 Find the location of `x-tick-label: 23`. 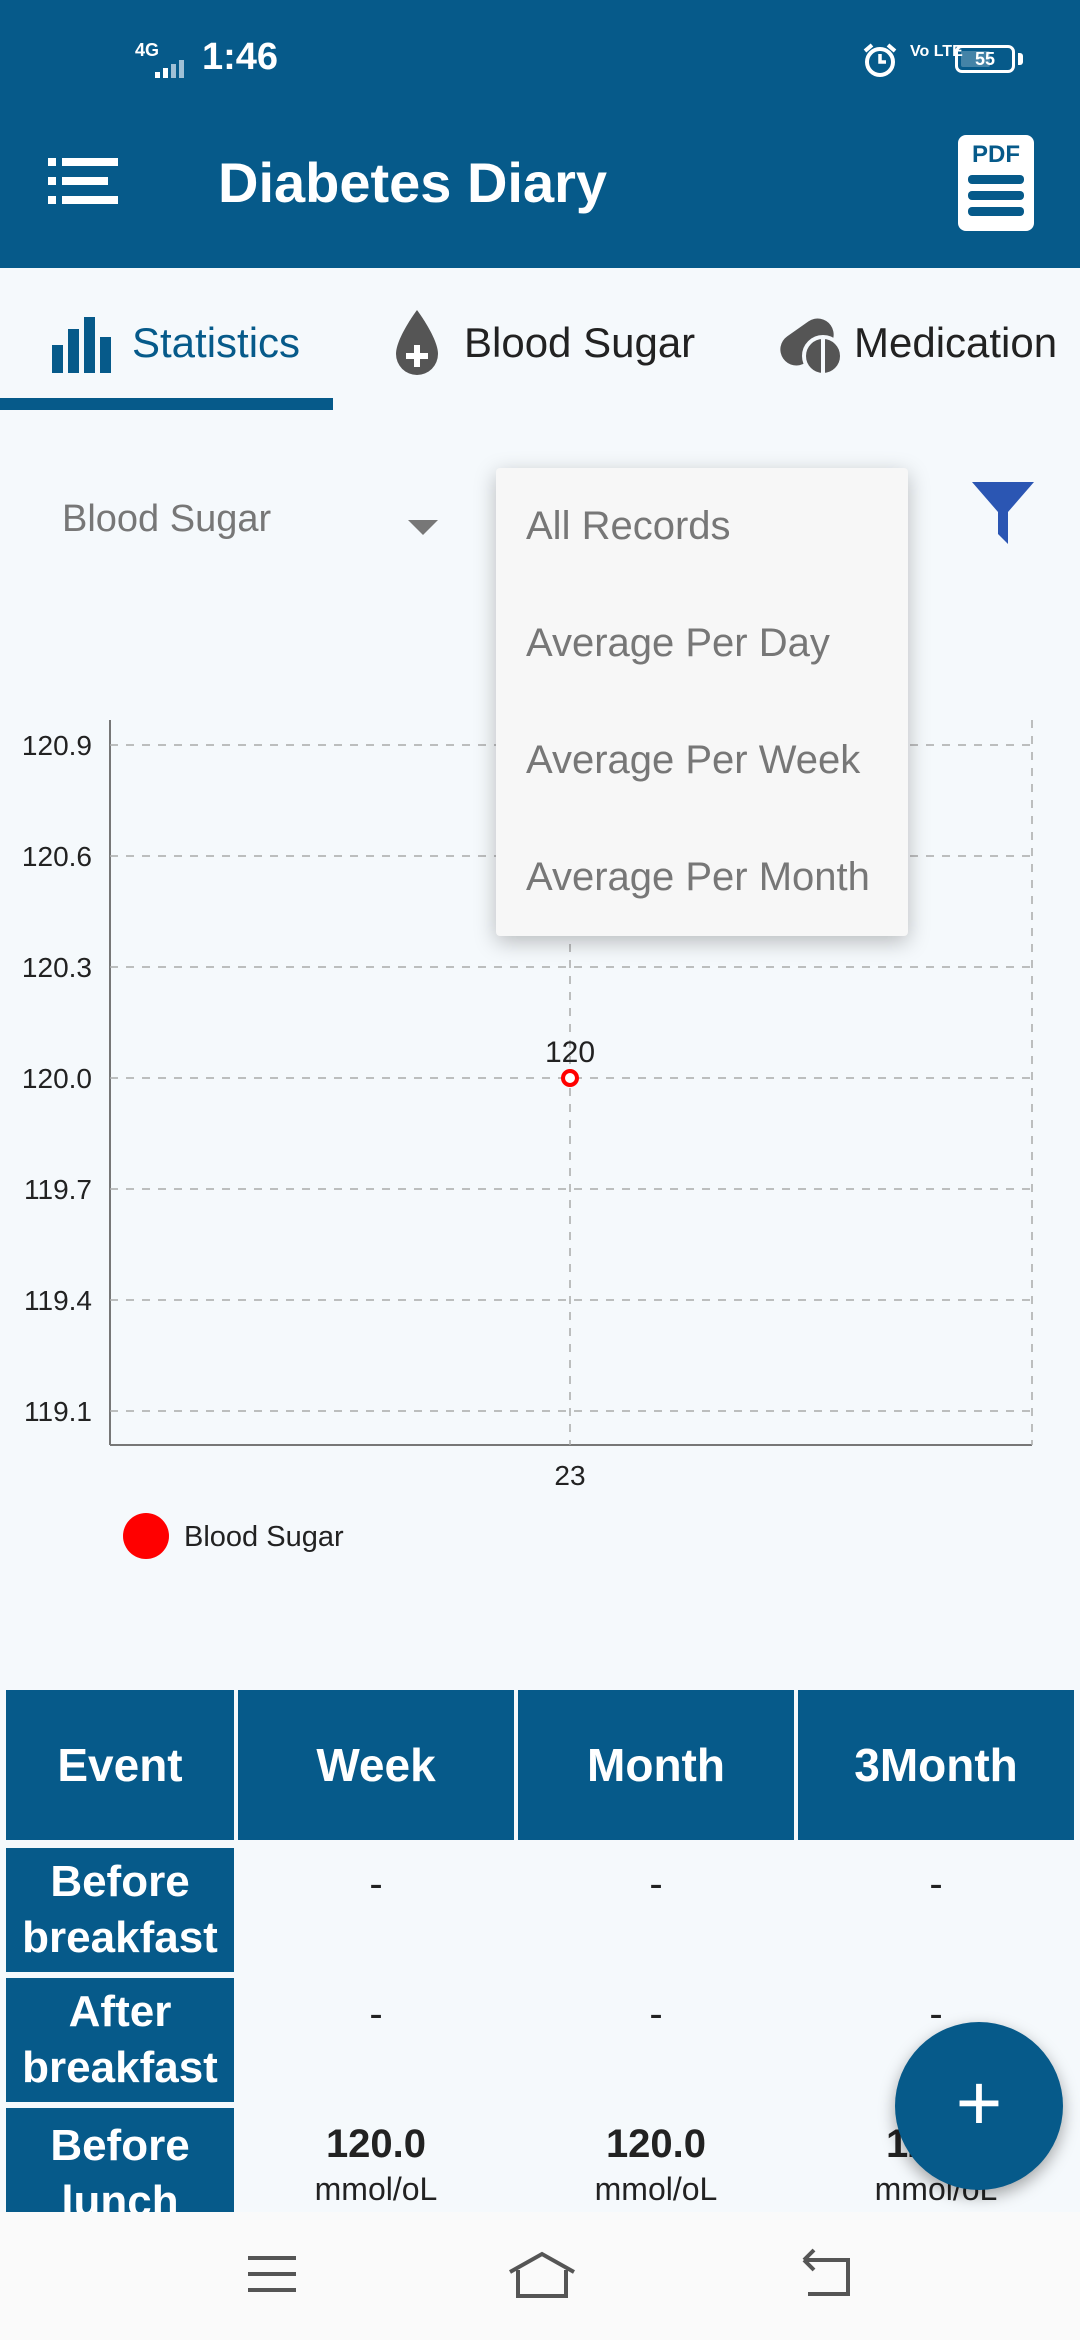

x-tick-label: 23 is located at coordinates (569, 1475).